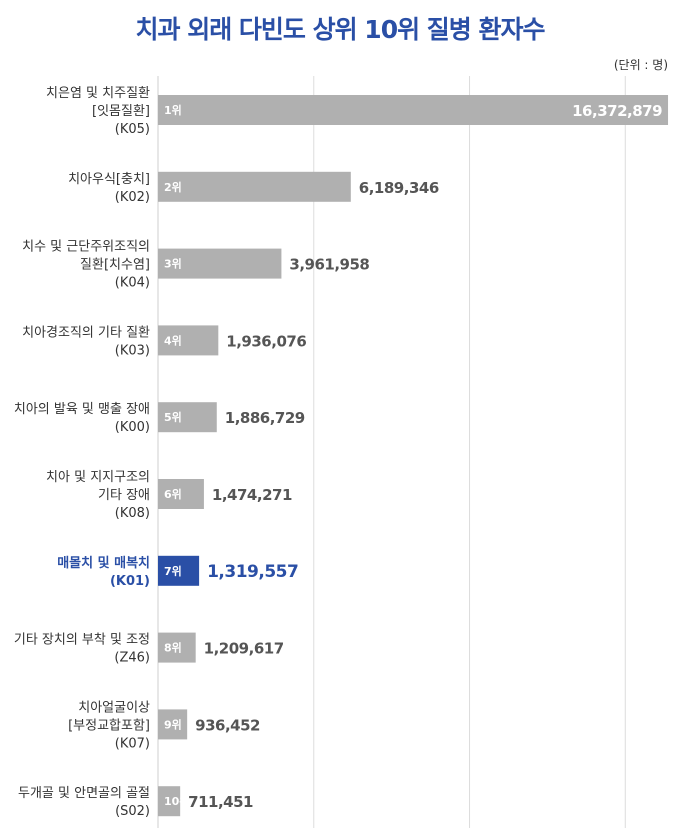 The image size is (680, 840). I want to click on rank-label: 6위, so click(173, 494).